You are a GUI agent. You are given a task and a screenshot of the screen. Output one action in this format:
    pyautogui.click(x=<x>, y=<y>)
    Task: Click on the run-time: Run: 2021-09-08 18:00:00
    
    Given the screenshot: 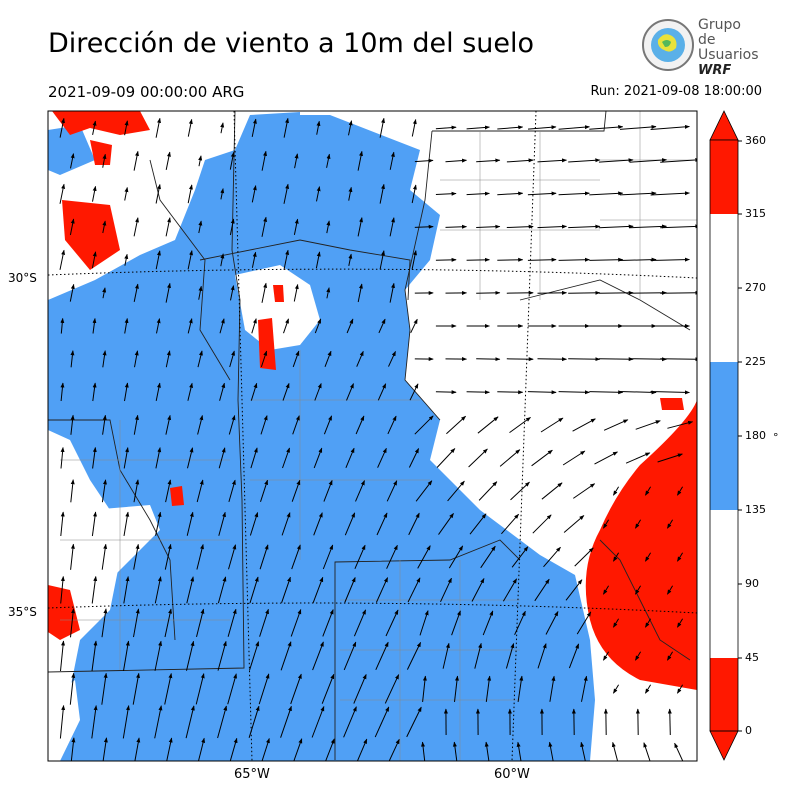 What is the action you would take?
    pyautogui.click(x=676, y=91)
    